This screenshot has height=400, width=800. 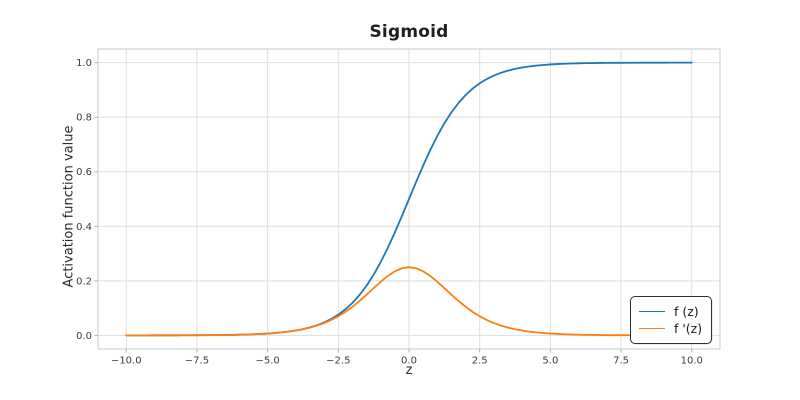 What do you see at coordinates (69, 206) in the screenshot?
I see `y-axis-label: Activation function value` at bounding box center [69, 206].